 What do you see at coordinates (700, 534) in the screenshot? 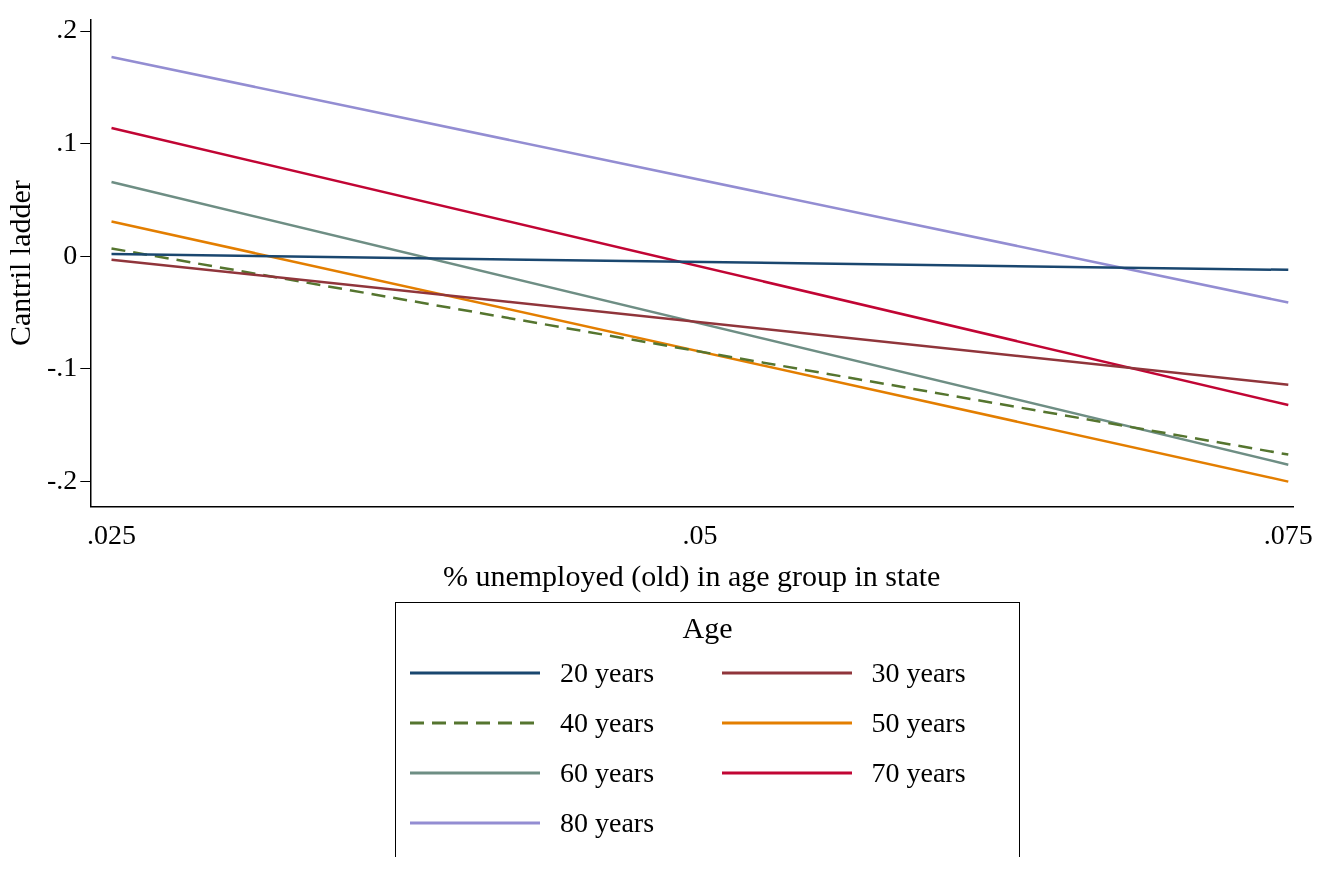
I see `x-tick-label: .05` at bounding box center [700, 534].